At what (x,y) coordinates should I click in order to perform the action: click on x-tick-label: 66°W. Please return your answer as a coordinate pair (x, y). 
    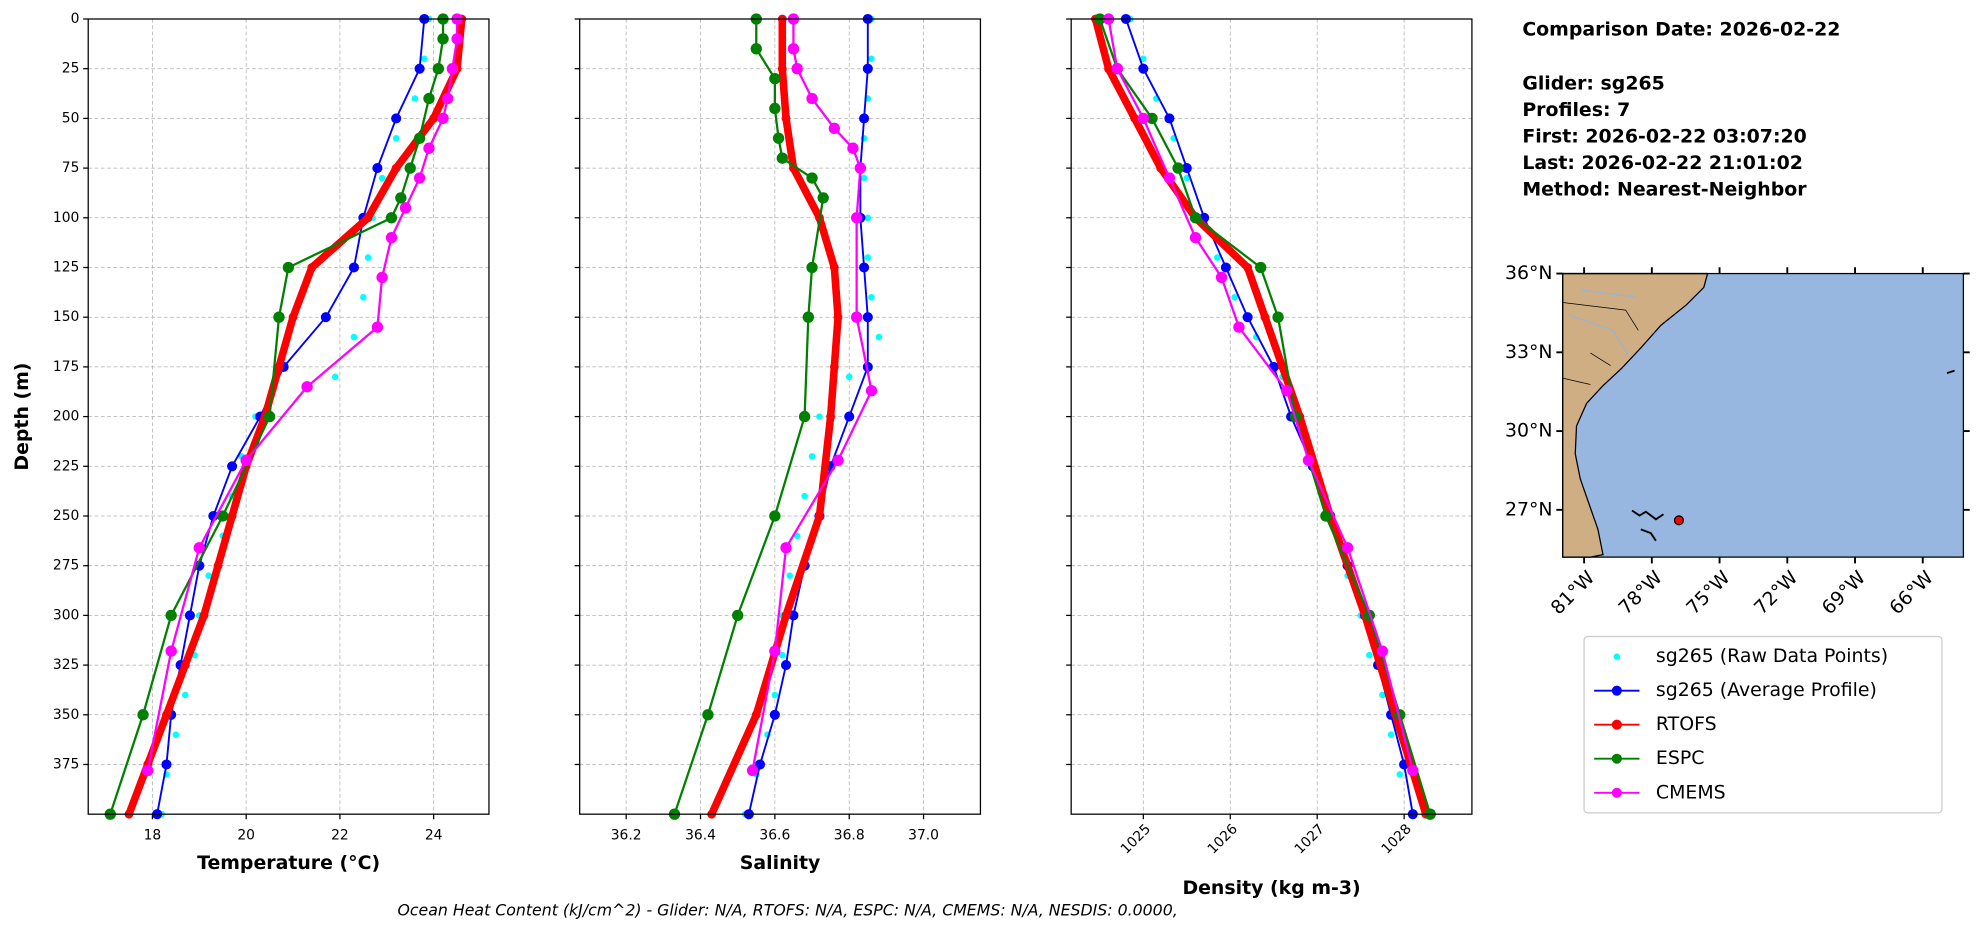
    Looking at the image, I should click on (1911, 592).